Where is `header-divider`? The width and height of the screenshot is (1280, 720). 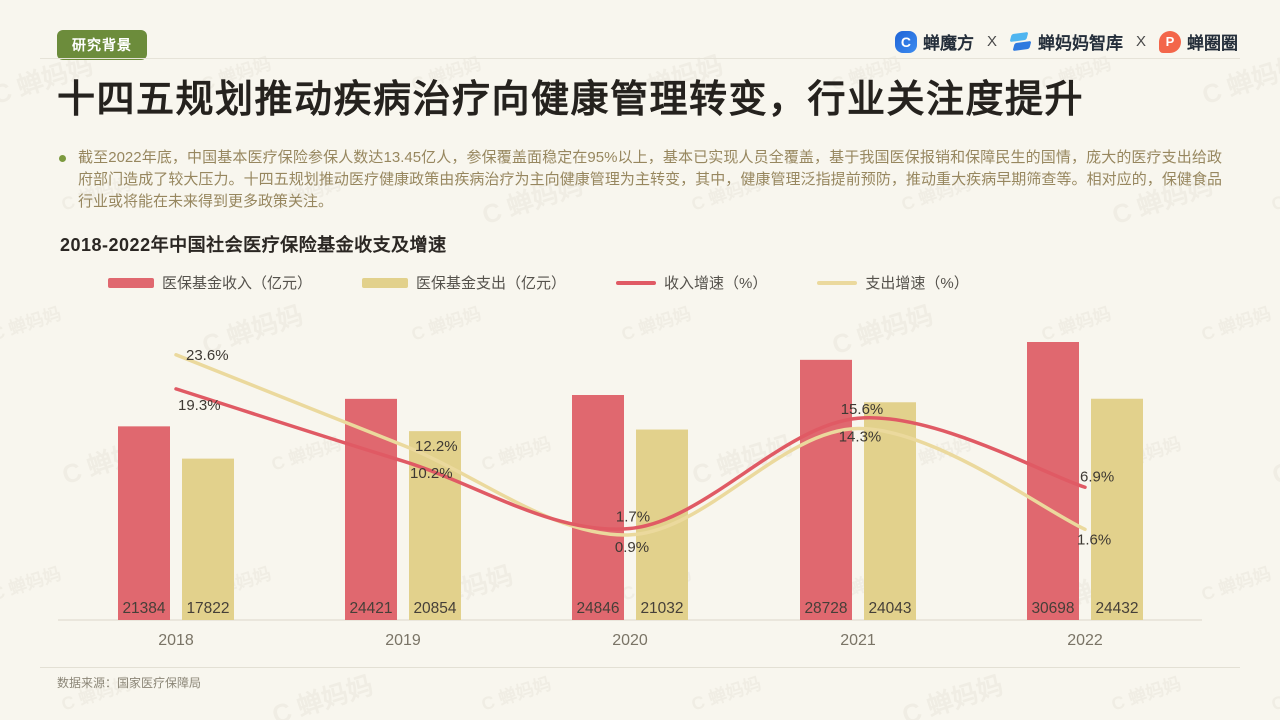 header-divider is located at coordinates (640, 58).